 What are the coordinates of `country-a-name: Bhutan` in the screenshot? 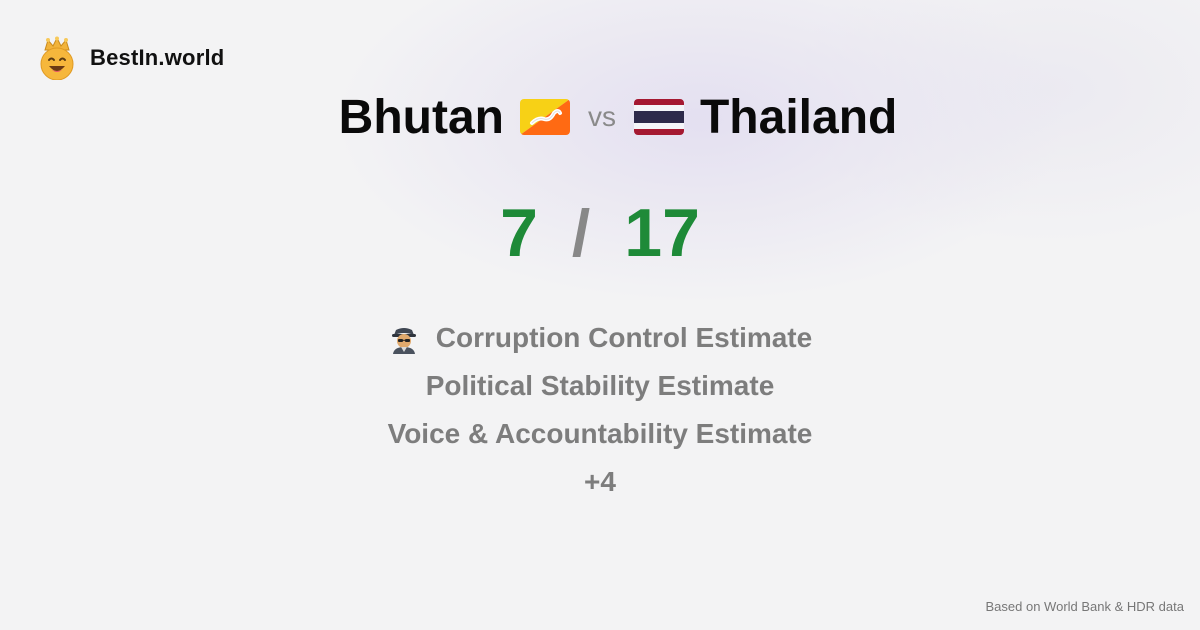 It's located at (421, 117).